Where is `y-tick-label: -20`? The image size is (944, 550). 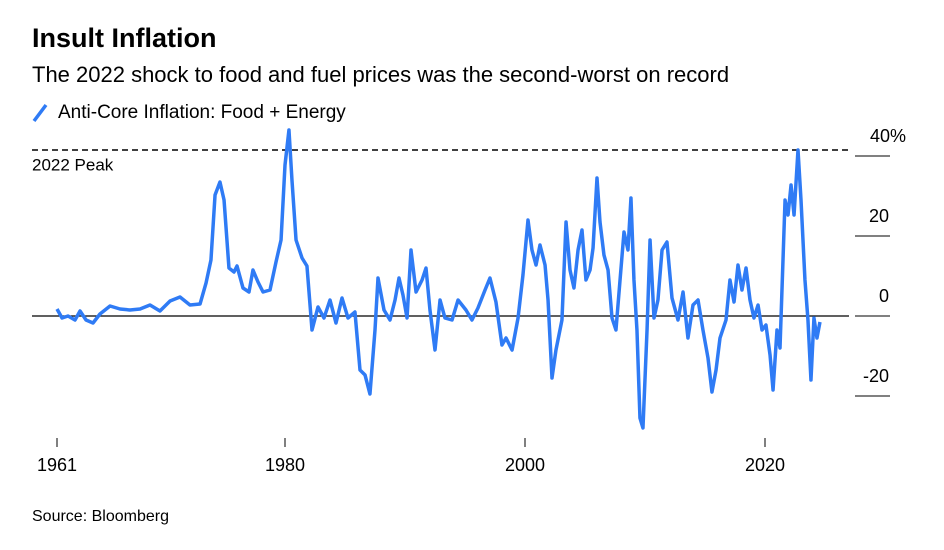 y-tick-label: -20 is located at coordinates (876, 376).